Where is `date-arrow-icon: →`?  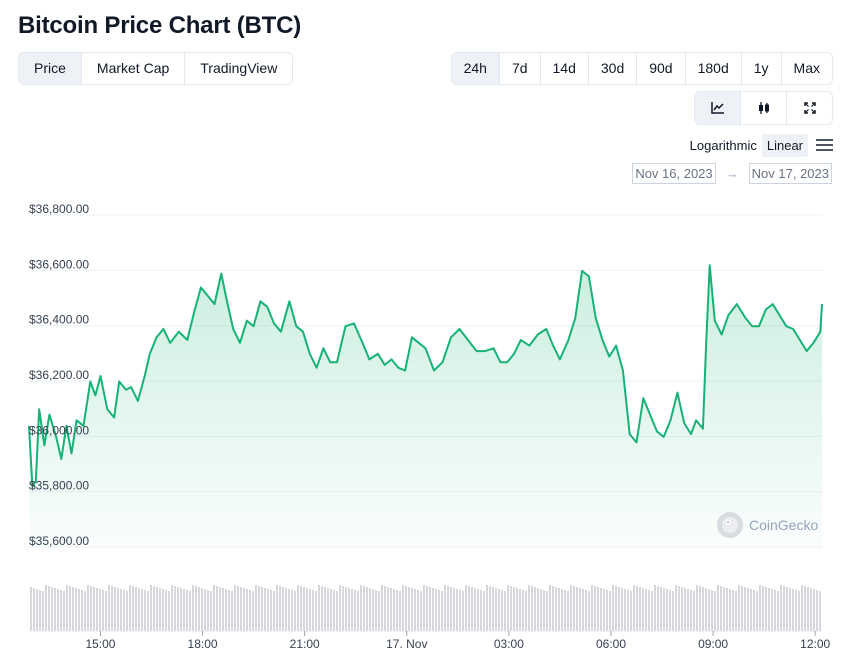
date-arrow-icon: → is located at coordinates (732, 173).